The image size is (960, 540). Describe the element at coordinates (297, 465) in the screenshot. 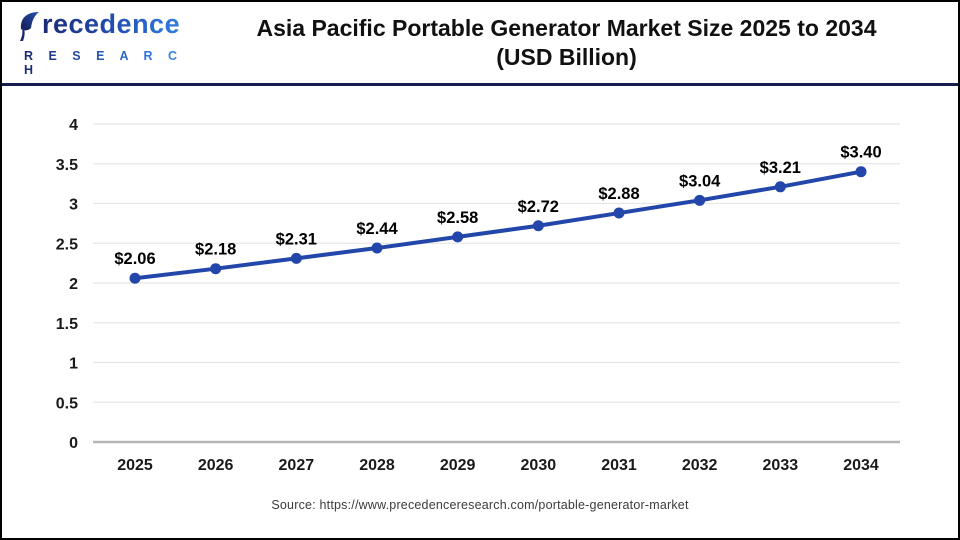

I see `x-tick-label: 2027` at that location.